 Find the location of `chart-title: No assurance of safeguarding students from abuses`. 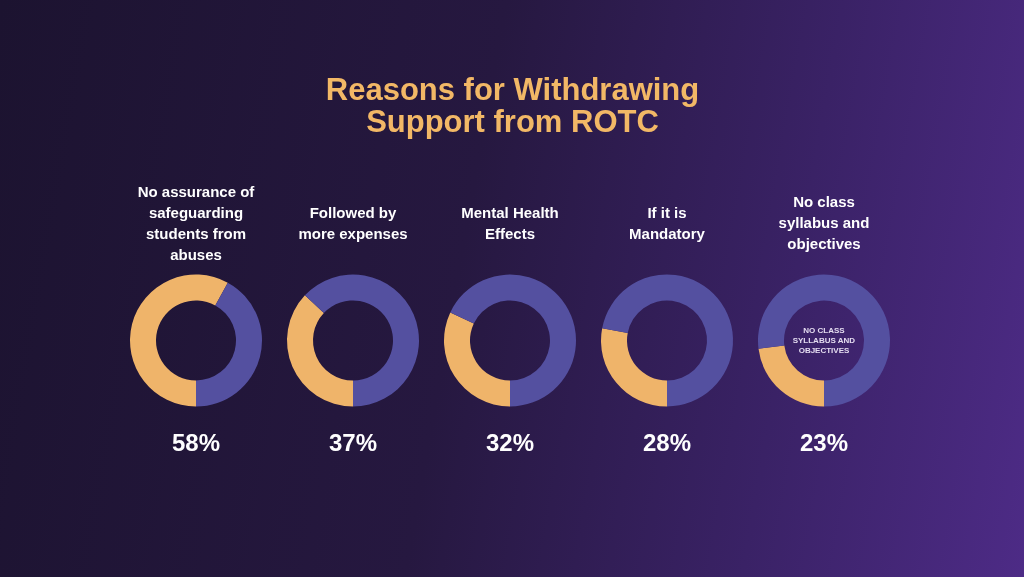

chart-title: No assurance of safeguarding students from abuses is located at coordinates (196, 222).